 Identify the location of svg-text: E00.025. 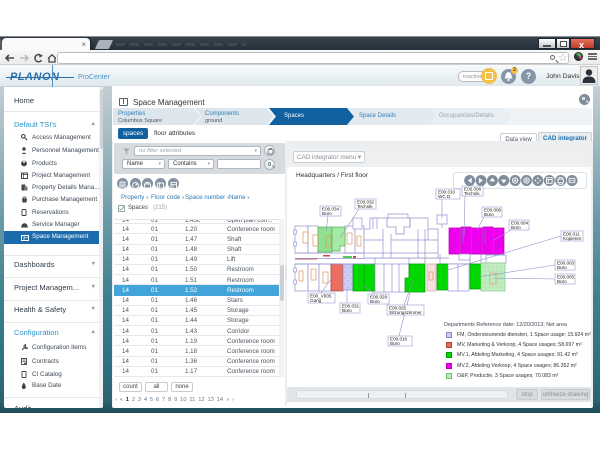
(398, 307).